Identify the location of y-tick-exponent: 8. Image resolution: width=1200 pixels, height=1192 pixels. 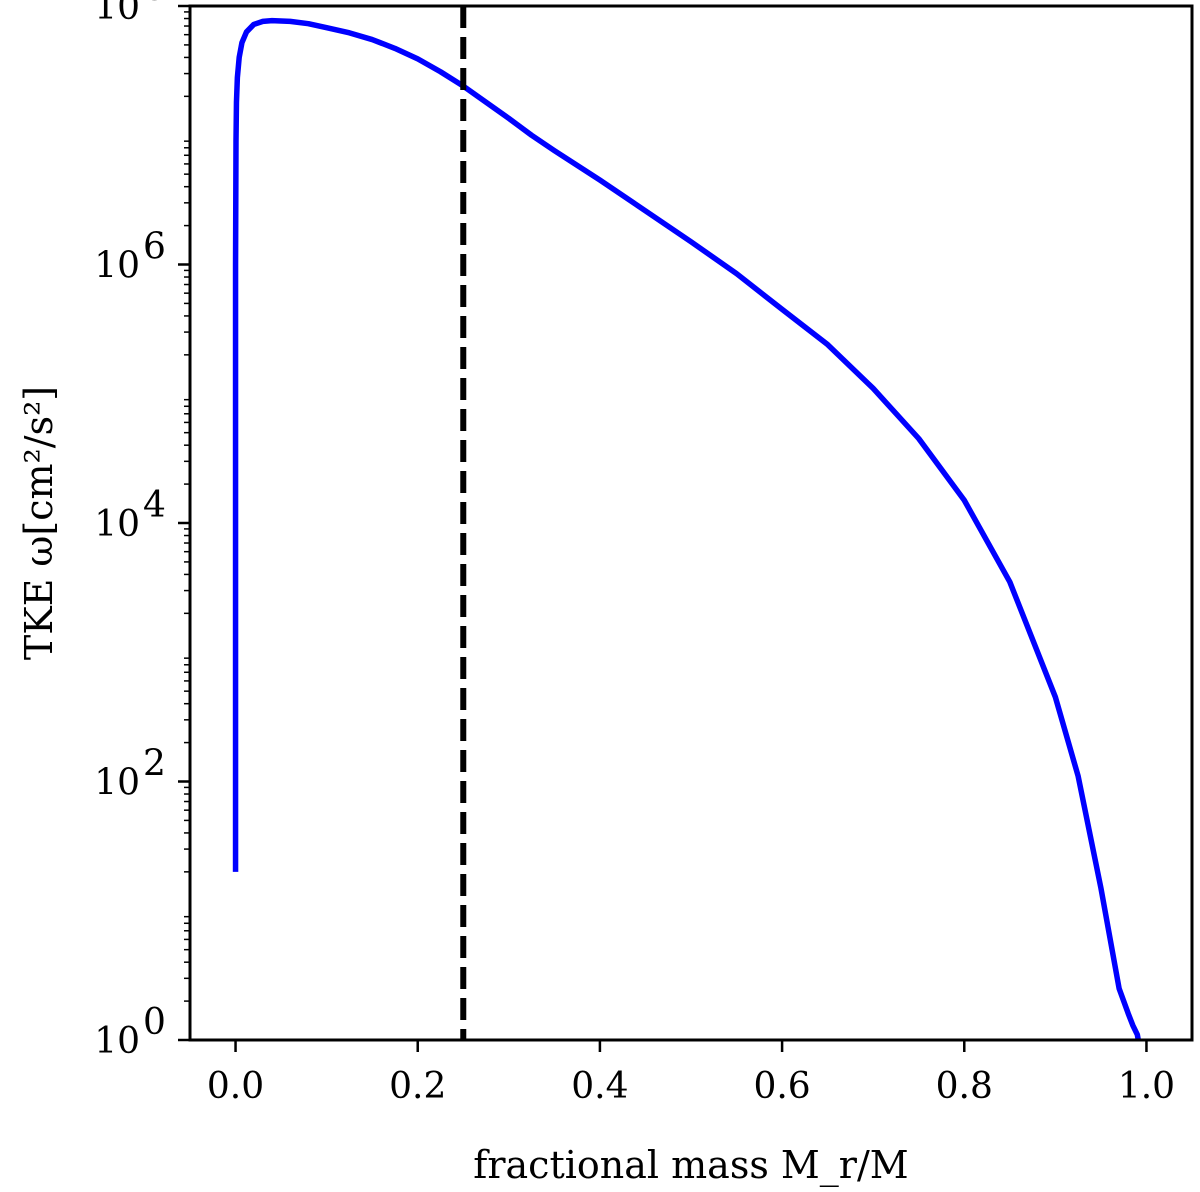
(154, 4).